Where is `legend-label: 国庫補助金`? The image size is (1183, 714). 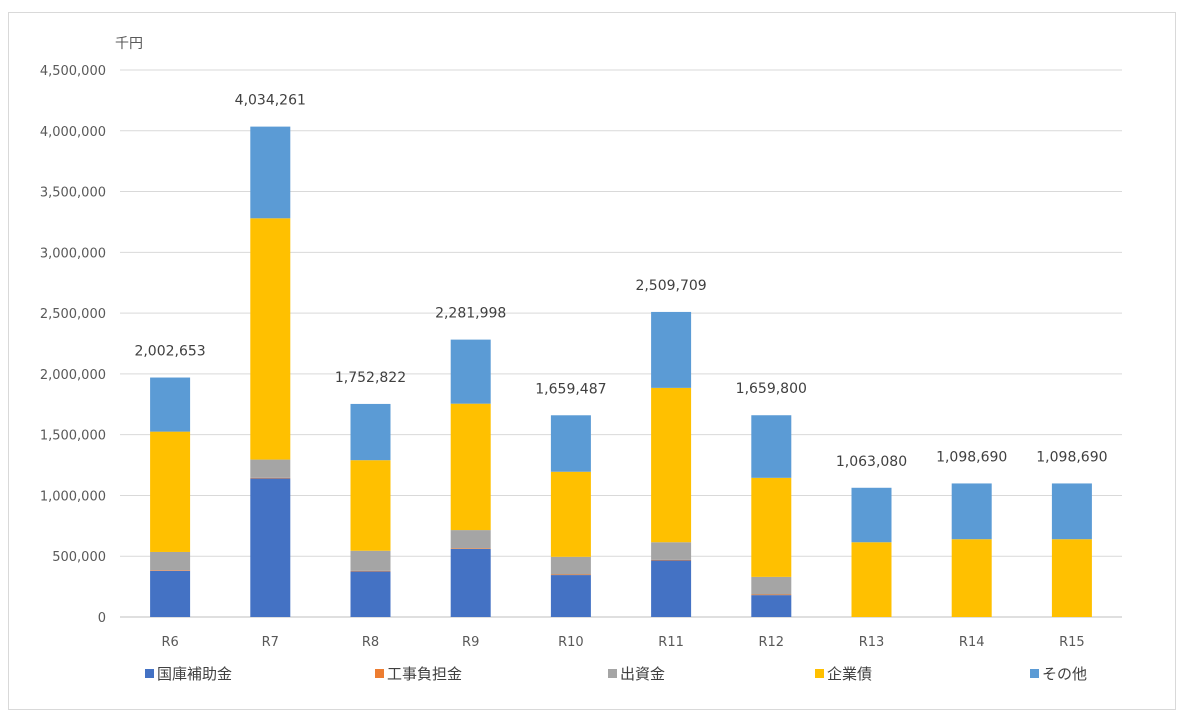
legend-label: 国庫補助金 is located at coordinates (194, 674).